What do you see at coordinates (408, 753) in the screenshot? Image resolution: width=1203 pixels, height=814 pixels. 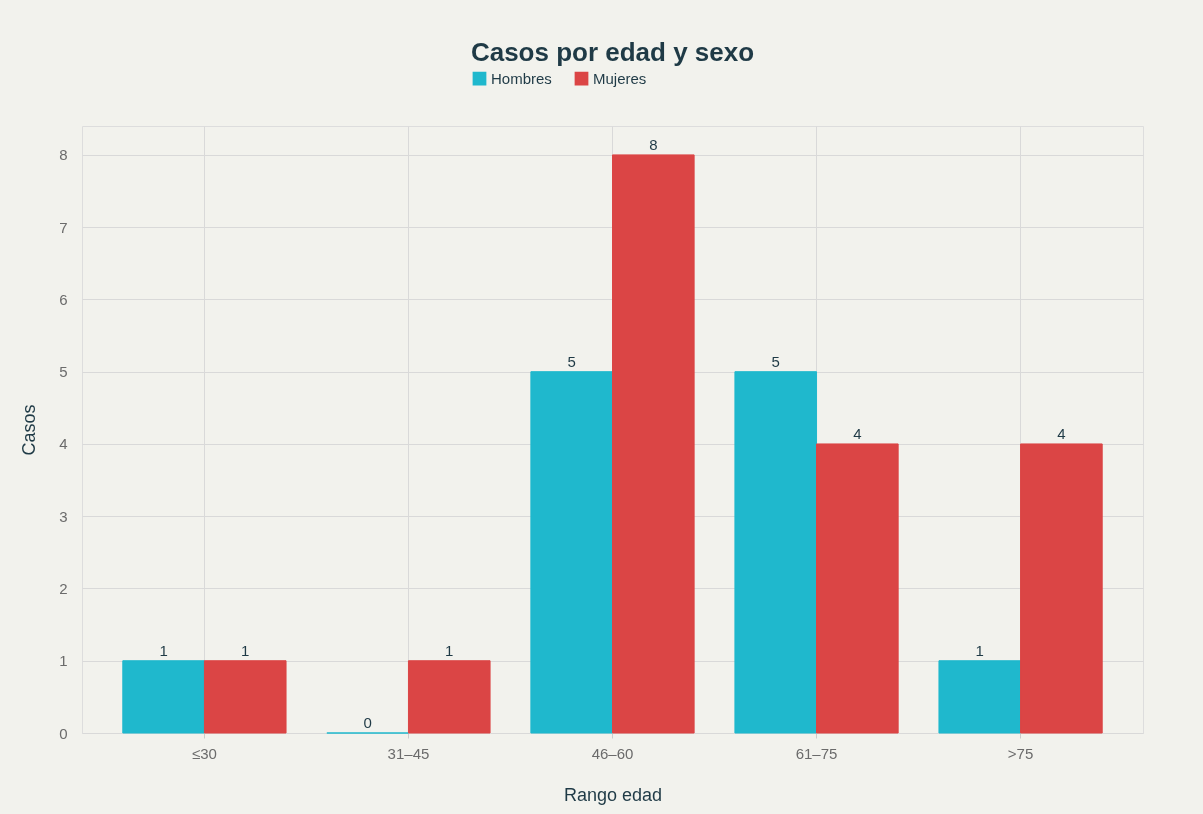 I see `x-tick-label: 31–45` at bounding box center [408, 753].